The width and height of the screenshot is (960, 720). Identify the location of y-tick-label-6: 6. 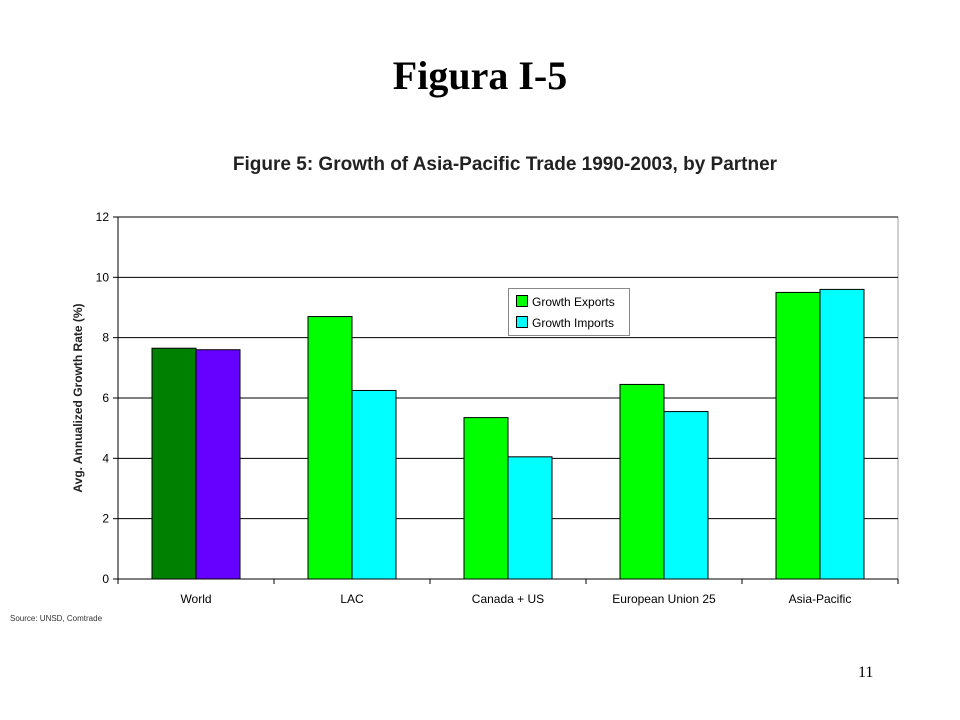
(105, 398).